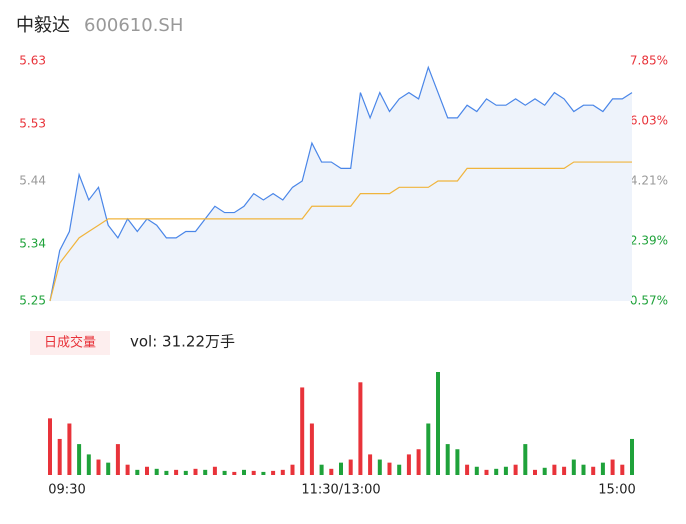  Describe the element at coordinates (182, 342) in the screenshot. I see `volume-text: vol: 31.22万手` at that location.